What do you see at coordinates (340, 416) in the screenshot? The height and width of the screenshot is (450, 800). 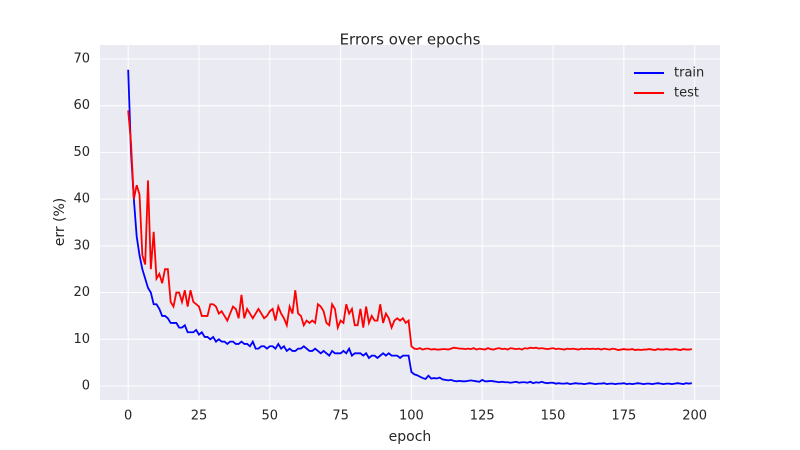 I see `x-tick-label: 75` at bounding box center [340, 416].